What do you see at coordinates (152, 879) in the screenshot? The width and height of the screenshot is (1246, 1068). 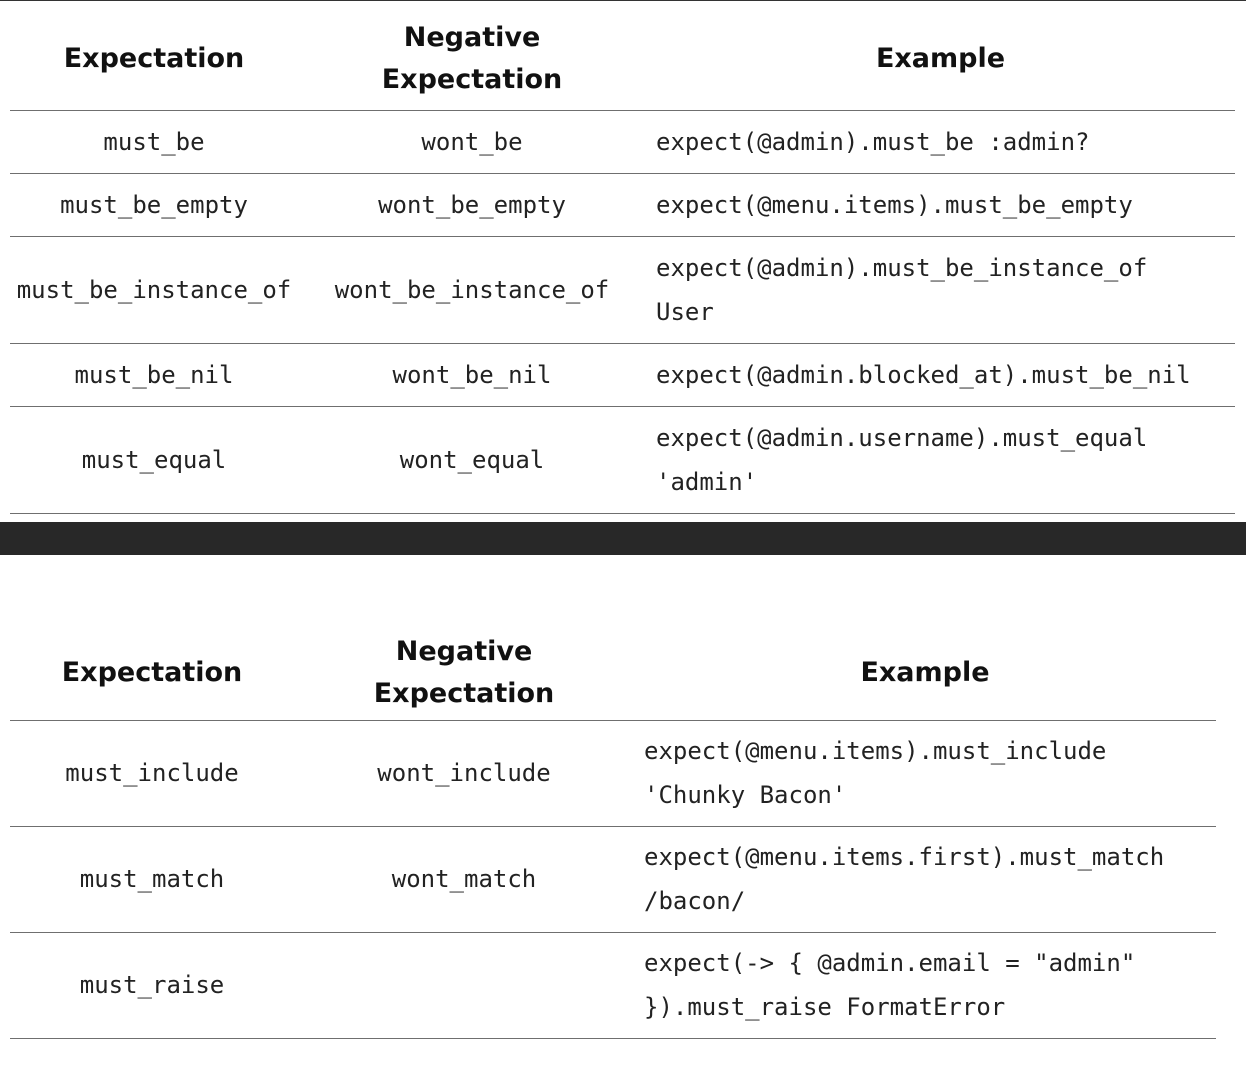 I see `expectation-cell: must_match` at bounding box center [152, 879].